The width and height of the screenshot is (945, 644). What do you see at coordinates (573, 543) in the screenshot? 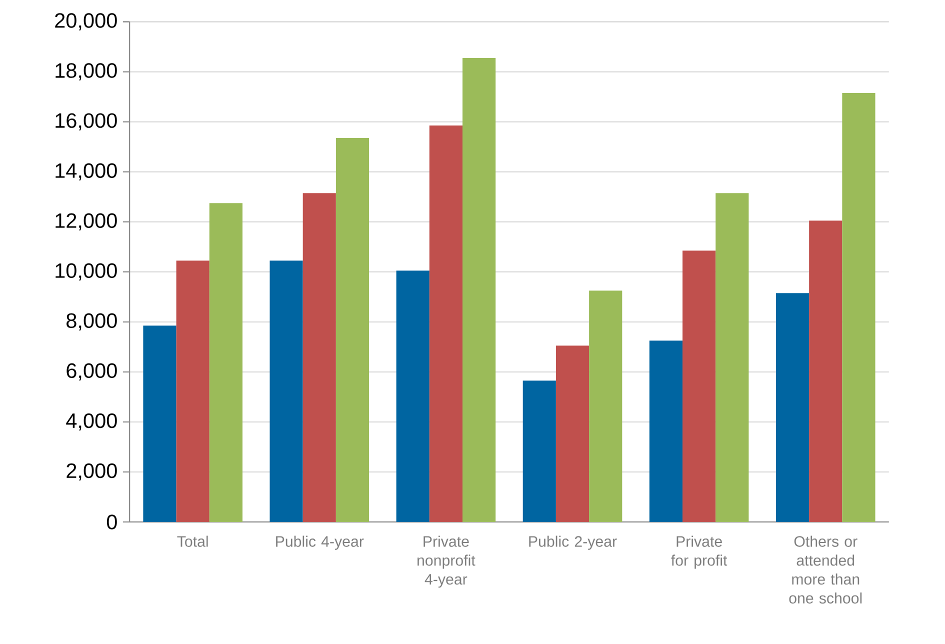
I see `x-tick-label: Public 2-year` at bounding box center [573, 543].